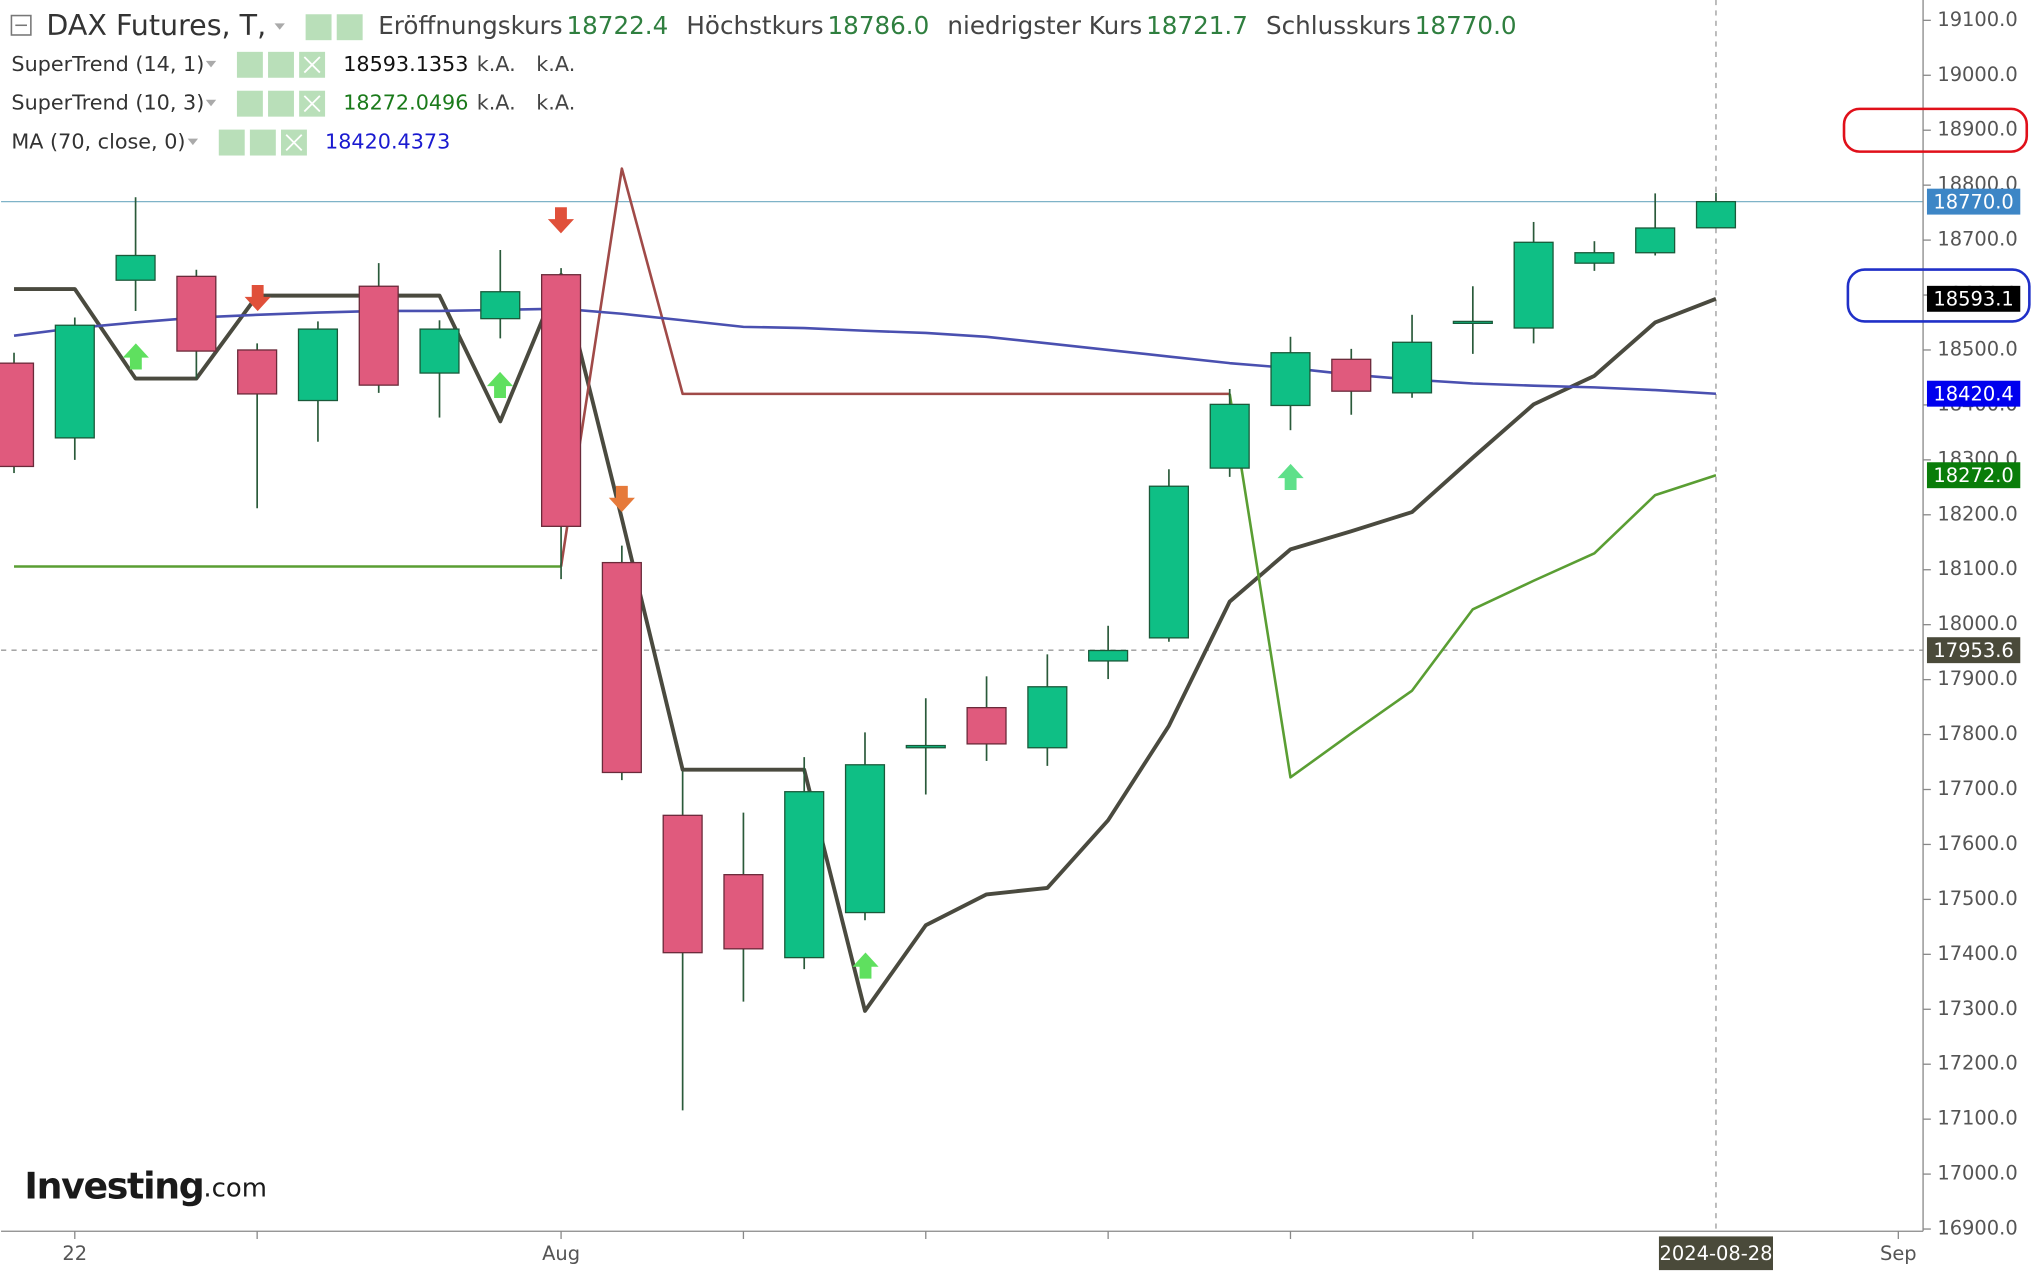 Image resolution: width=2033 pixels, height=1274 pixels. Describe the element at coordinates (617, 25) in the screenshot. I see `ohlc-value: 18722.4` at that location.